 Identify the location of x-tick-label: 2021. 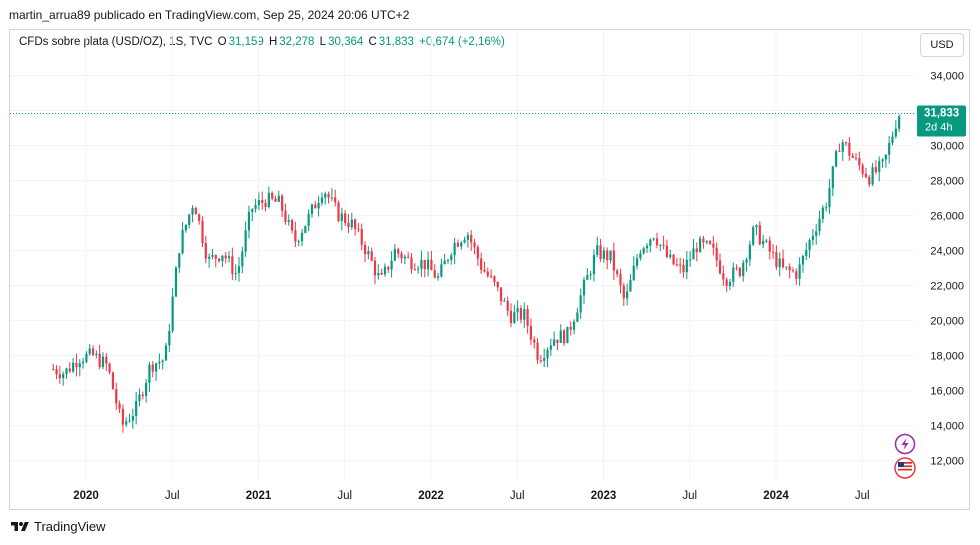
(259, 496).